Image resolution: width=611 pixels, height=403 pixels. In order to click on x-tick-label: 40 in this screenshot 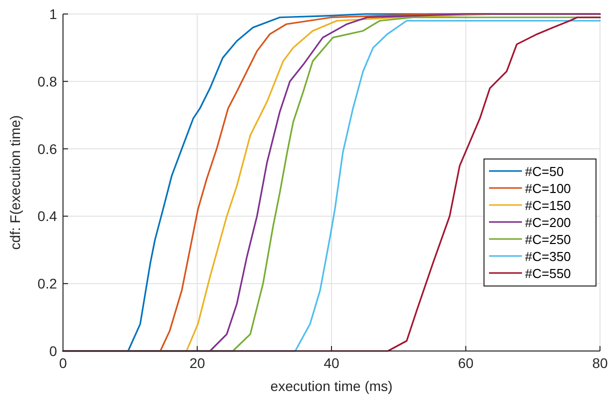, I will do `click(332, 363)`.